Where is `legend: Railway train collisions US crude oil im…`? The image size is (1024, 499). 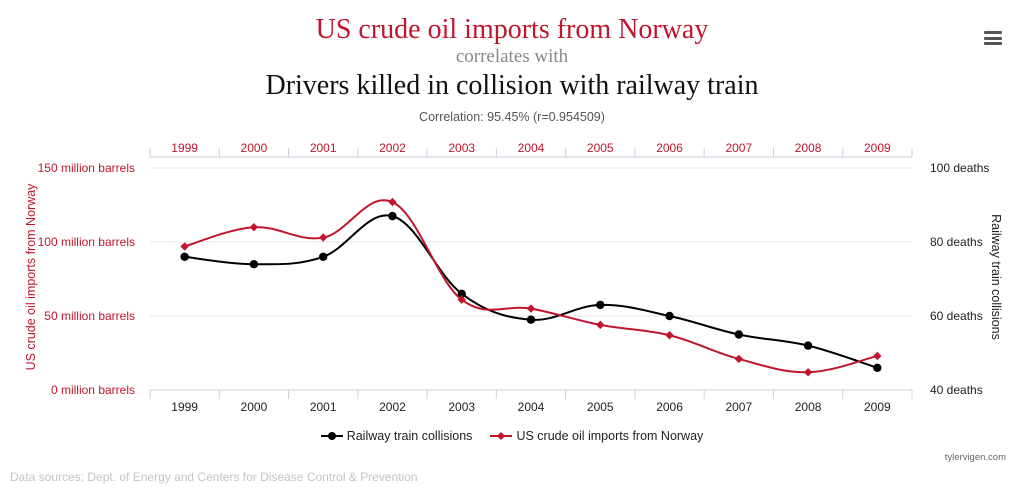
legend: Railway train collisions US crude oil im… is located at coordinates (512, 436).